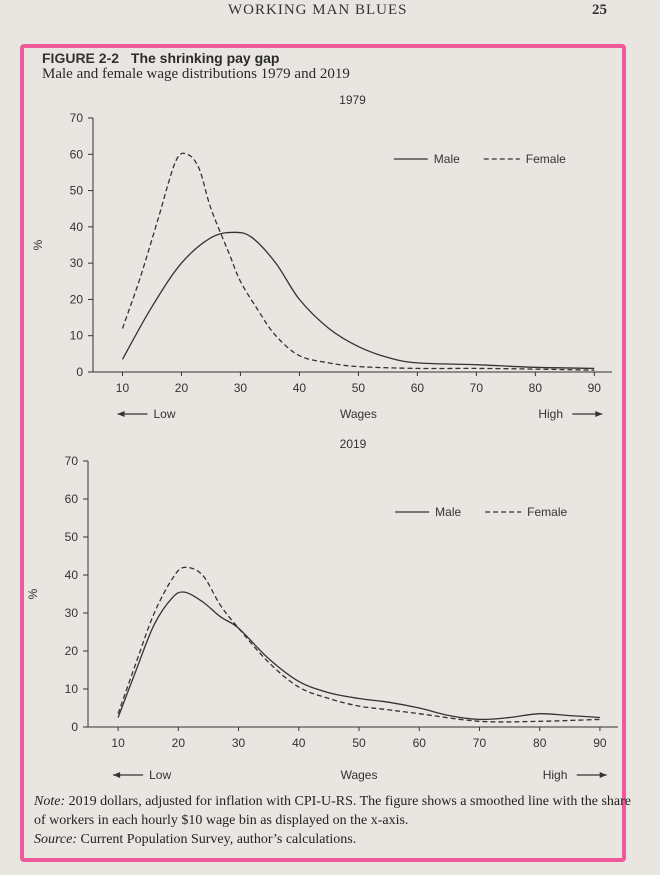 This screenshot has width=660, height=875. What do you see at coordinates (353, 444) in the screenshot?
I see `chart-title: 2019` at bounding box center [353, 444].